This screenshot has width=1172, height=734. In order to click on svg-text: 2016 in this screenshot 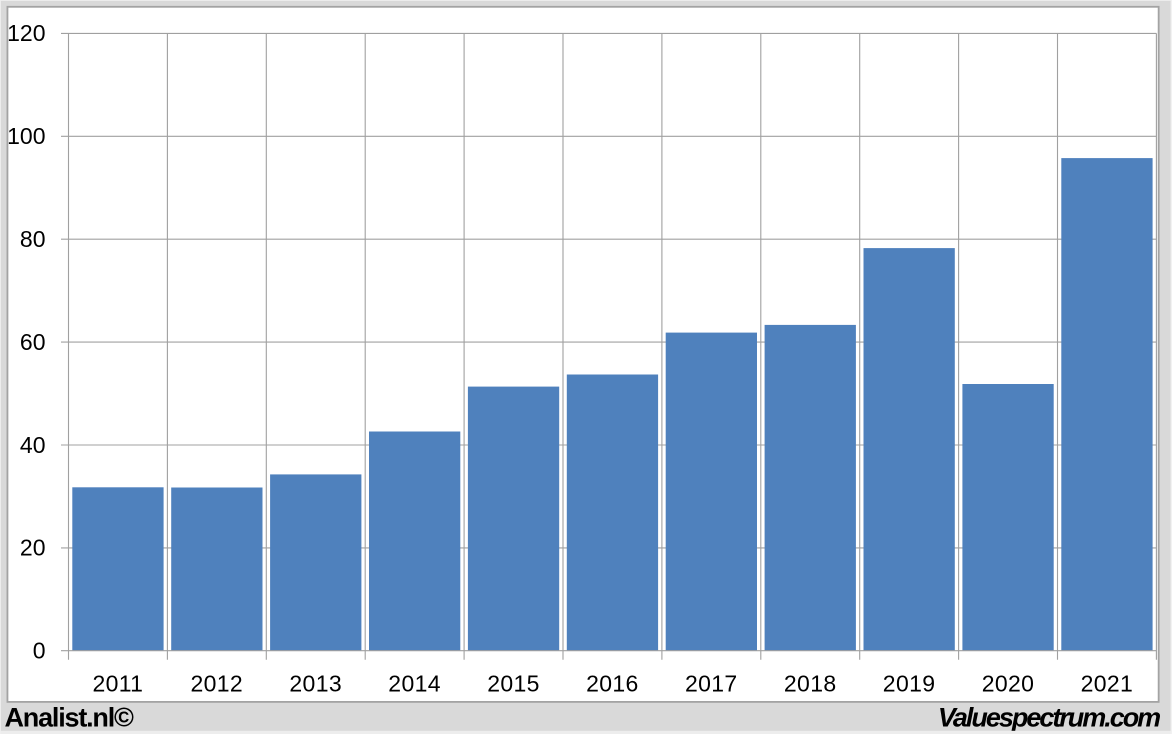, I will do `click(612, 684)`.